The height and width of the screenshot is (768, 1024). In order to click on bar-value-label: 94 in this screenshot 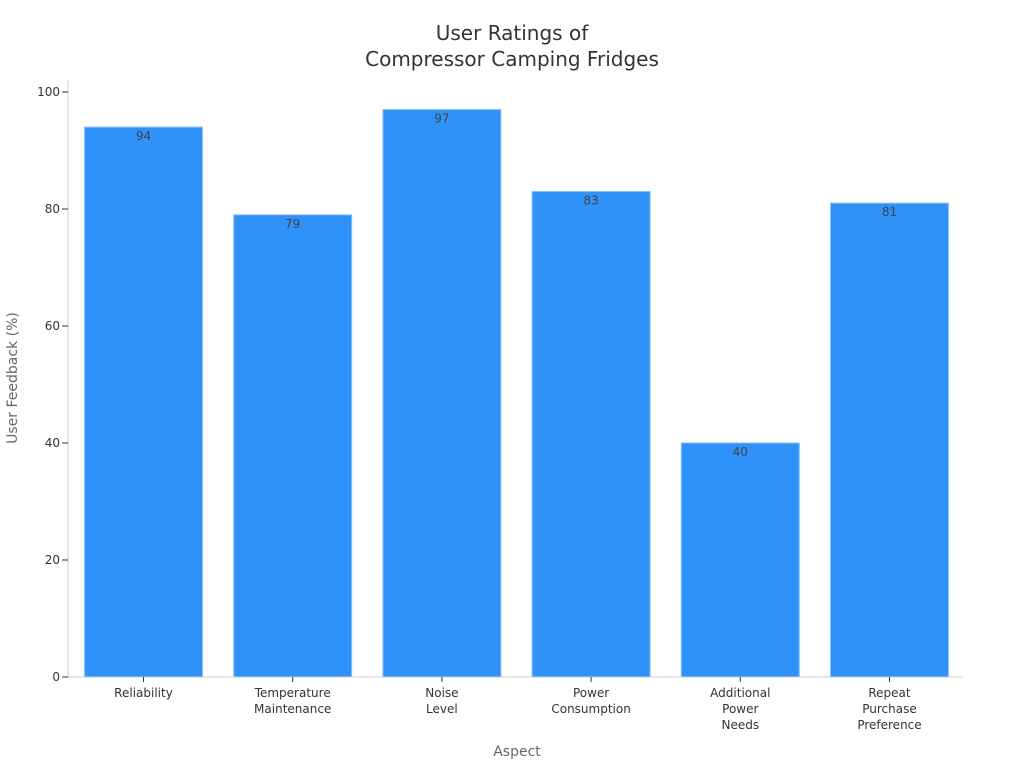, I will do `click(143, 136)`.